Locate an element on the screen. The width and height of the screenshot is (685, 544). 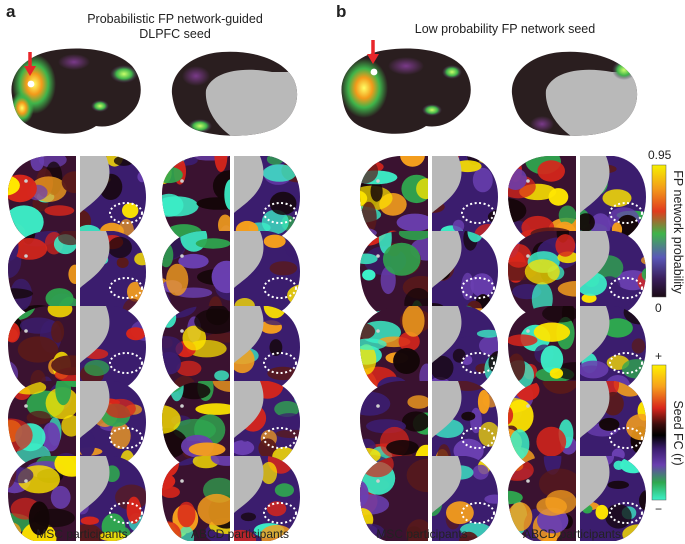
panel-letter-b: b is located at coordinates (341, 11).